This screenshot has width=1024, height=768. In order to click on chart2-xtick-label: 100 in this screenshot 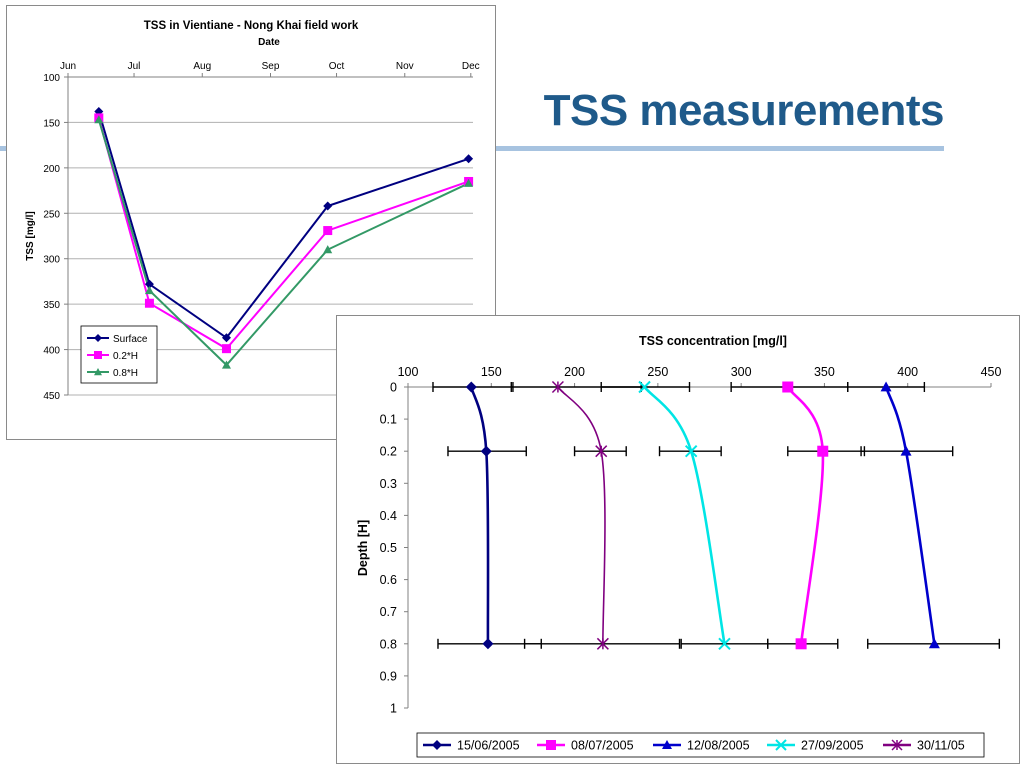, I will do `click(408, 372)`.